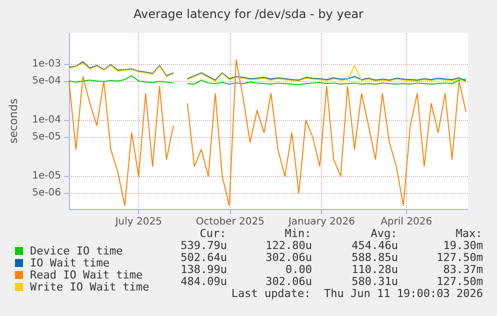 Image resolution: width=497 pixels, height=316 pixels. What do you see at coordinates (406, 222) in the screenshot?
I see `x-tick-label: April 2026` at bounding box center [406, 222].